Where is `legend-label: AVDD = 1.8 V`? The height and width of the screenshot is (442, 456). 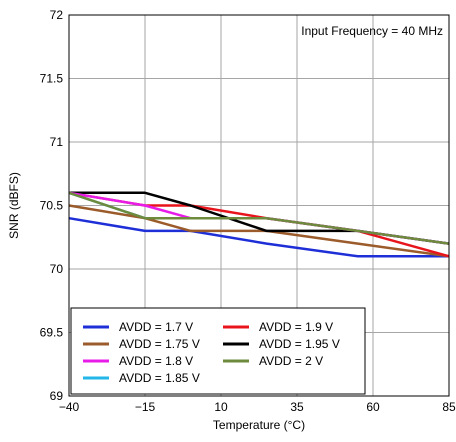 legend-label: AVDD = 1.8 V is located at coordinates (156, 361).